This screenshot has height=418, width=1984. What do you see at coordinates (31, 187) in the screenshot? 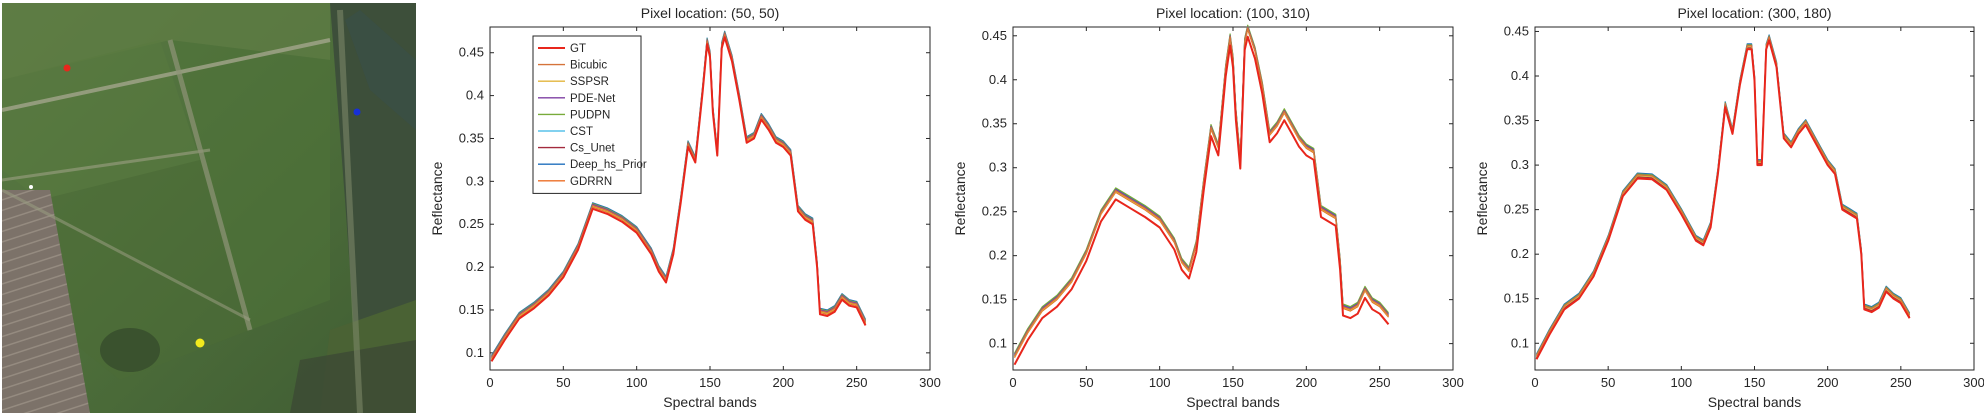
I see `marker-white` at bounding box center [31, 187].